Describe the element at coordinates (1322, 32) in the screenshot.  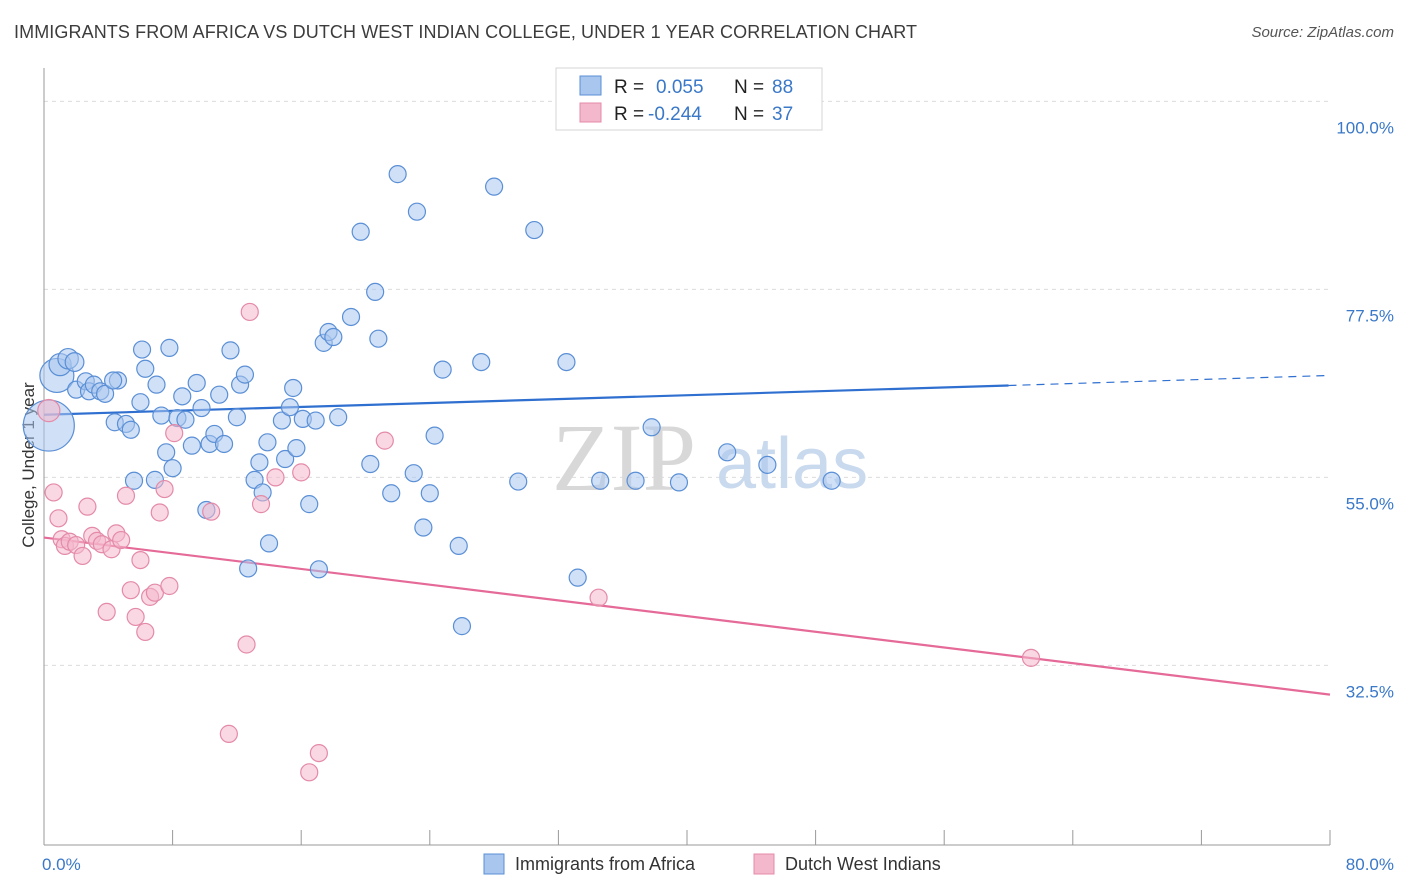
I see `source-credit: Source: ZipAtlas.com` at that location.